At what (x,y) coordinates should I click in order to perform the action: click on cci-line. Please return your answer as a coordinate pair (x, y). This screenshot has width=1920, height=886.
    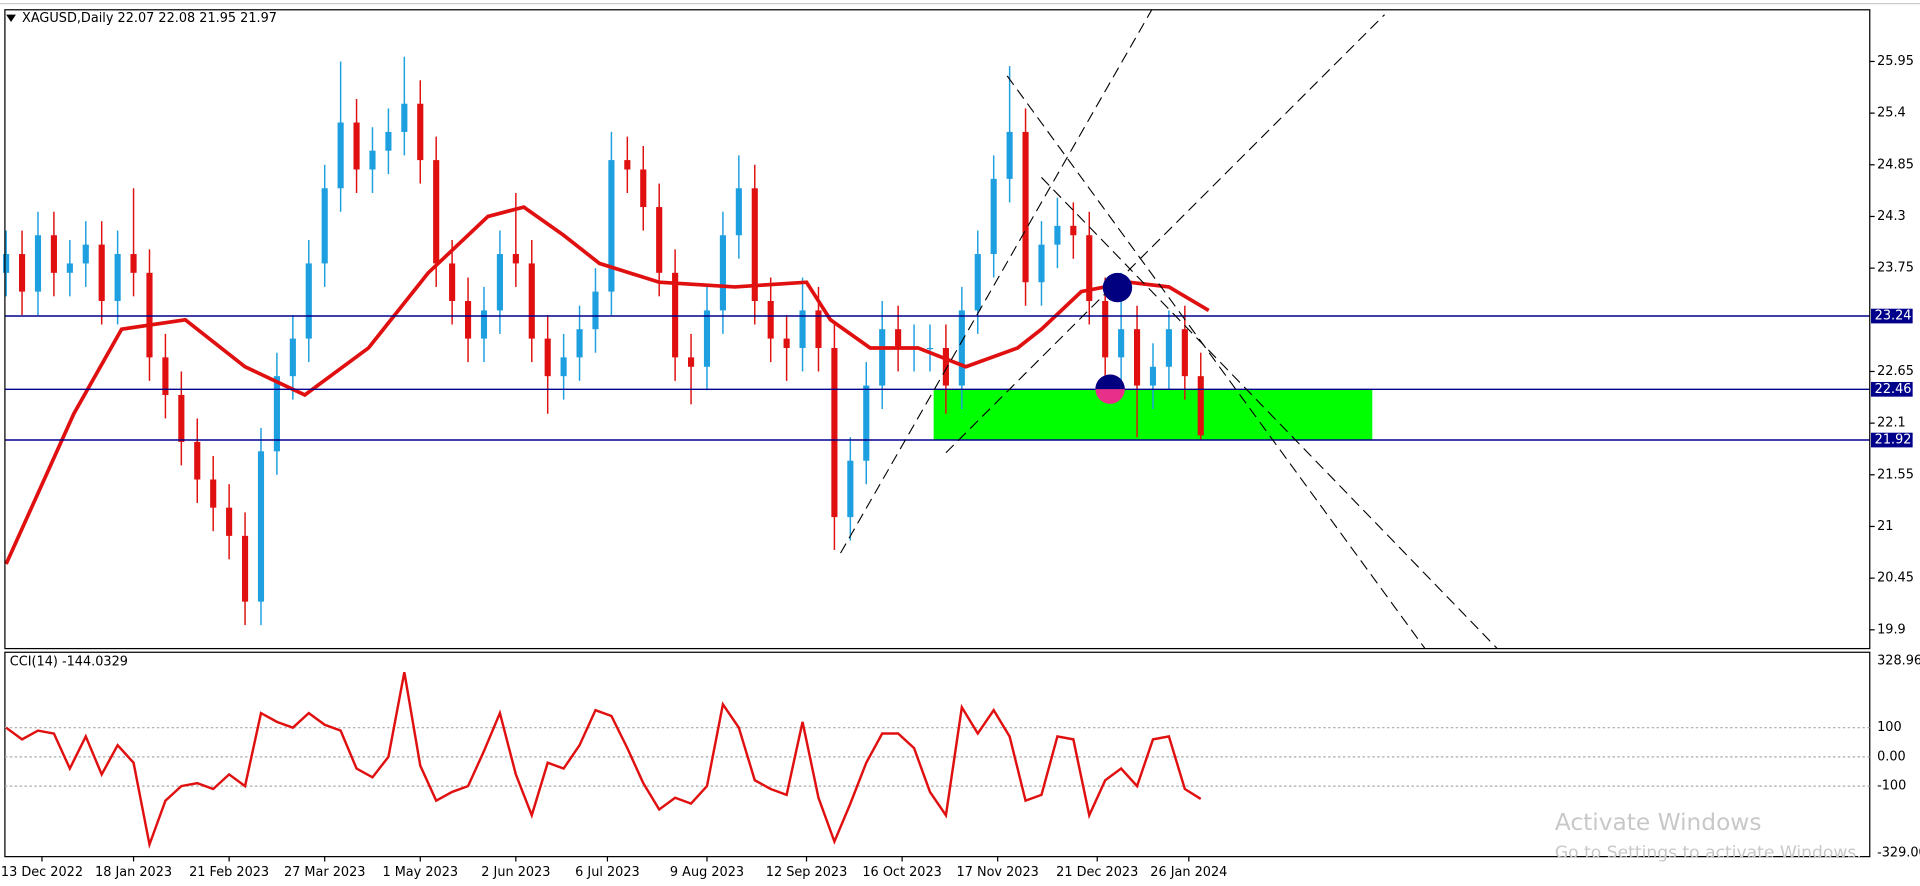
    Looking at the image, I should click on (603, 760).